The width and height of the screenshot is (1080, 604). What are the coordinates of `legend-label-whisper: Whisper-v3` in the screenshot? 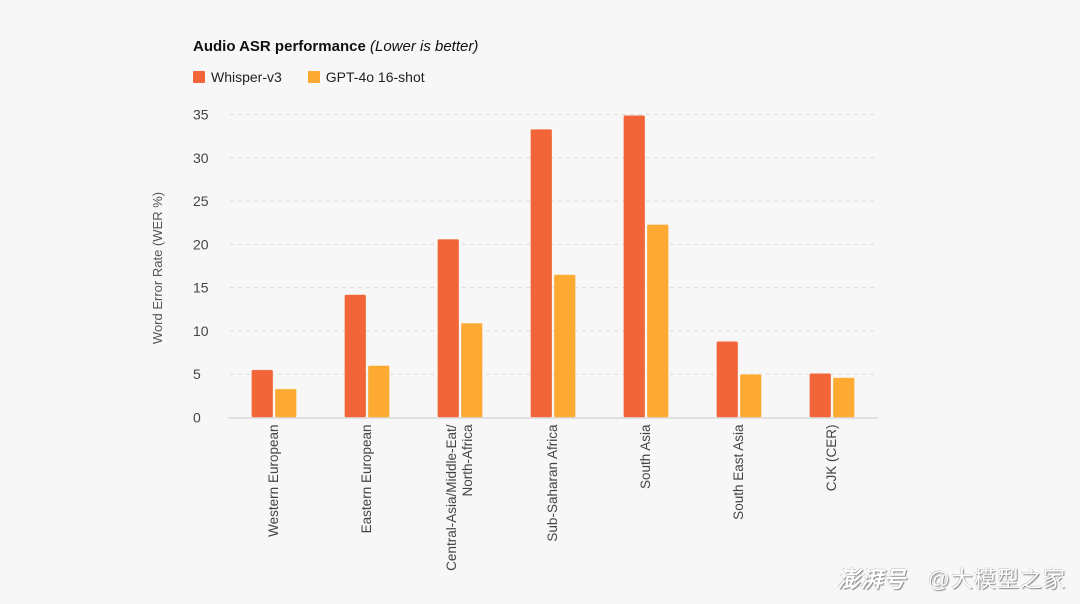 It's located at (246, 77).